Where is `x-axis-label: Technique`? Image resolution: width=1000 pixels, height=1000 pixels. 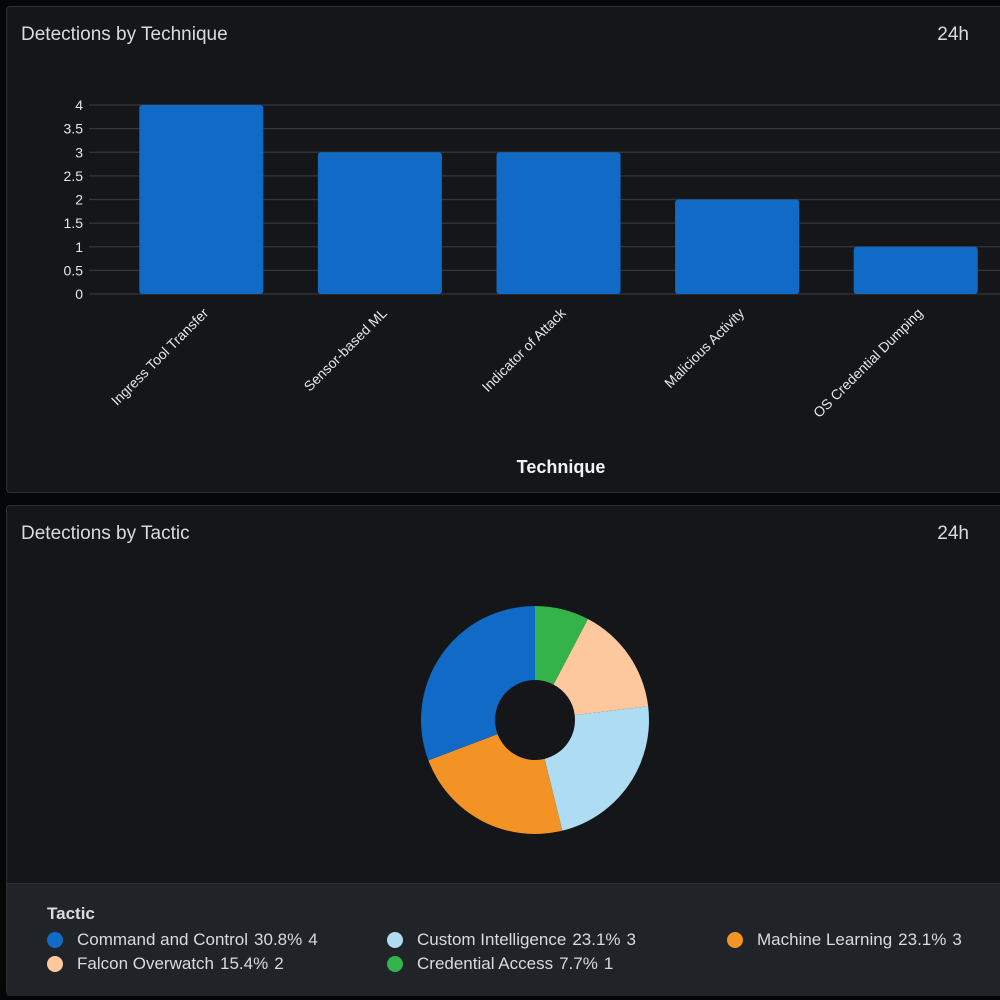 x-axis-label: Technique is located at coordinates (561, 467).